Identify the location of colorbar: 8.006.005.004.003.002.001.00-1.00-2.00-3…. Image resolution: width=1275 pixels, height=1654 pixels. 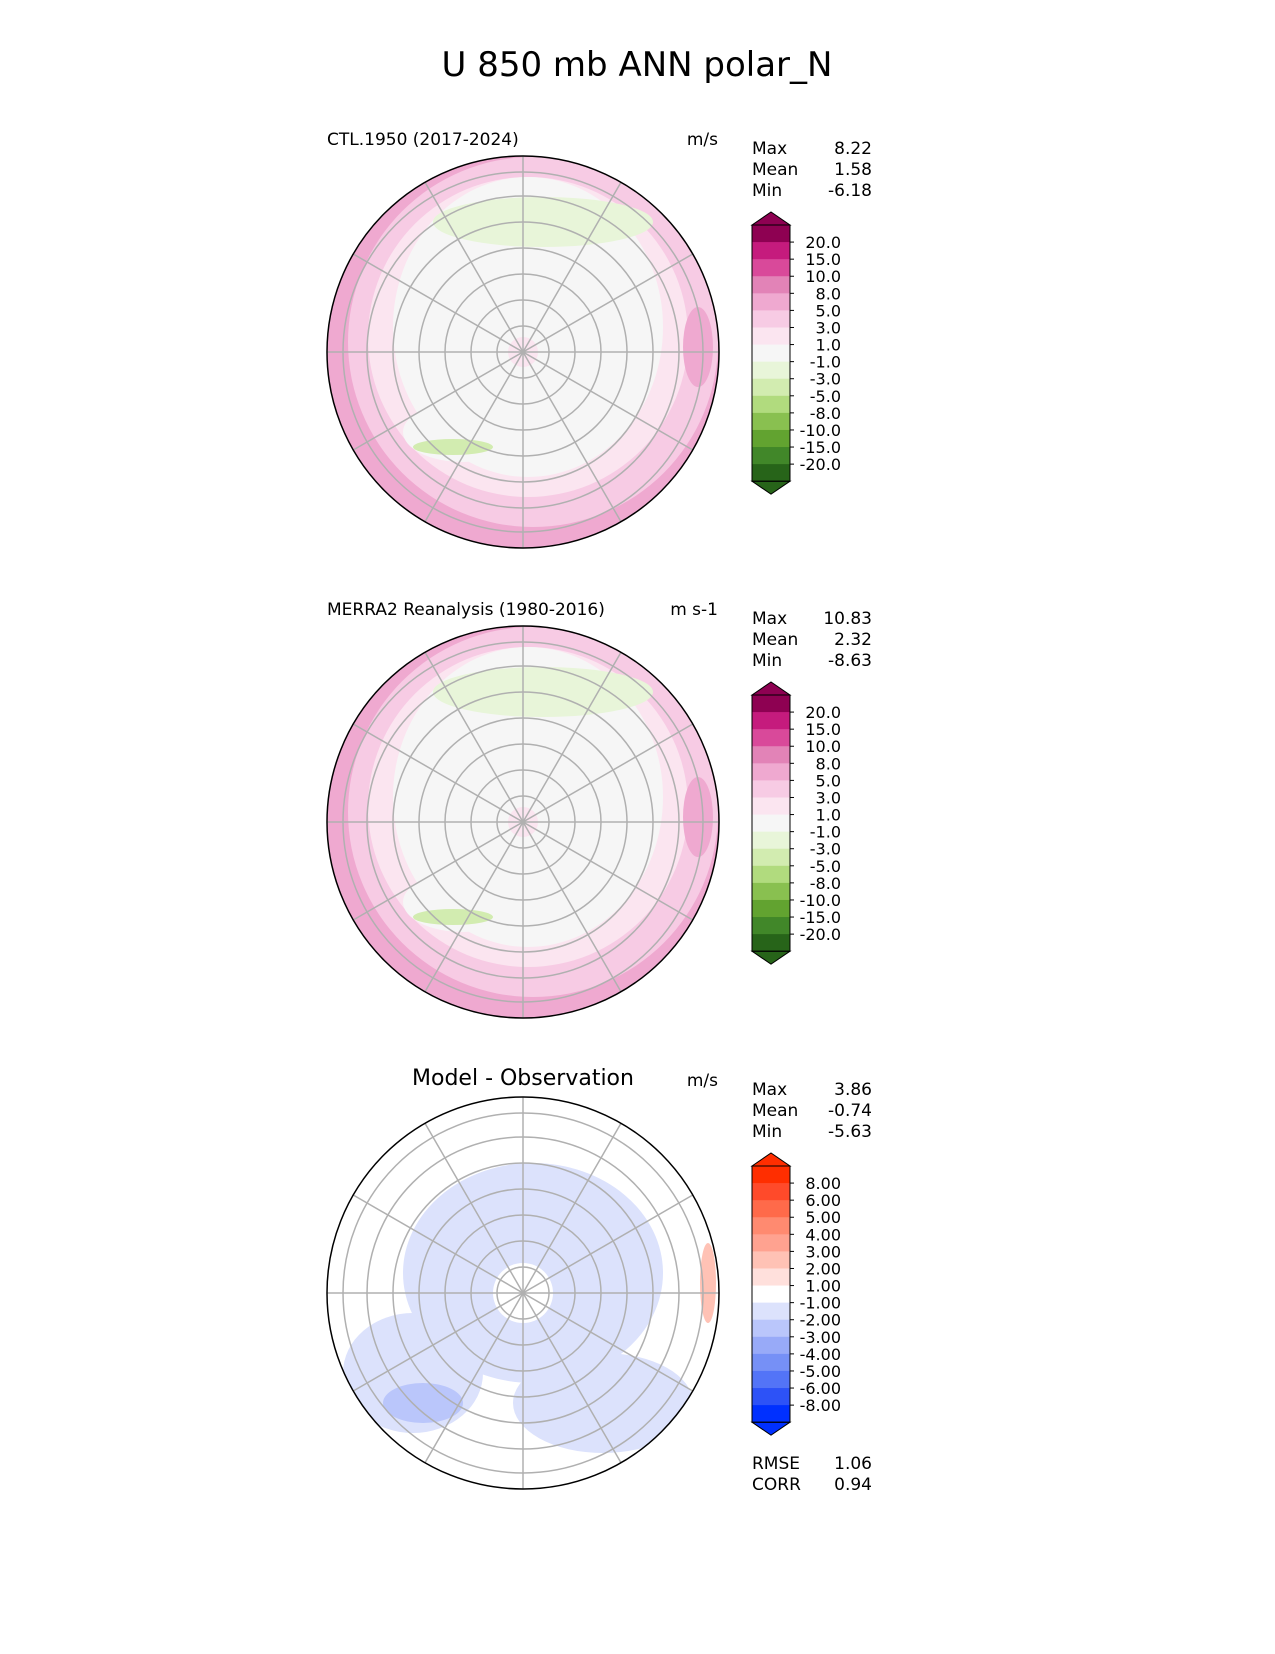
(795, 1294).